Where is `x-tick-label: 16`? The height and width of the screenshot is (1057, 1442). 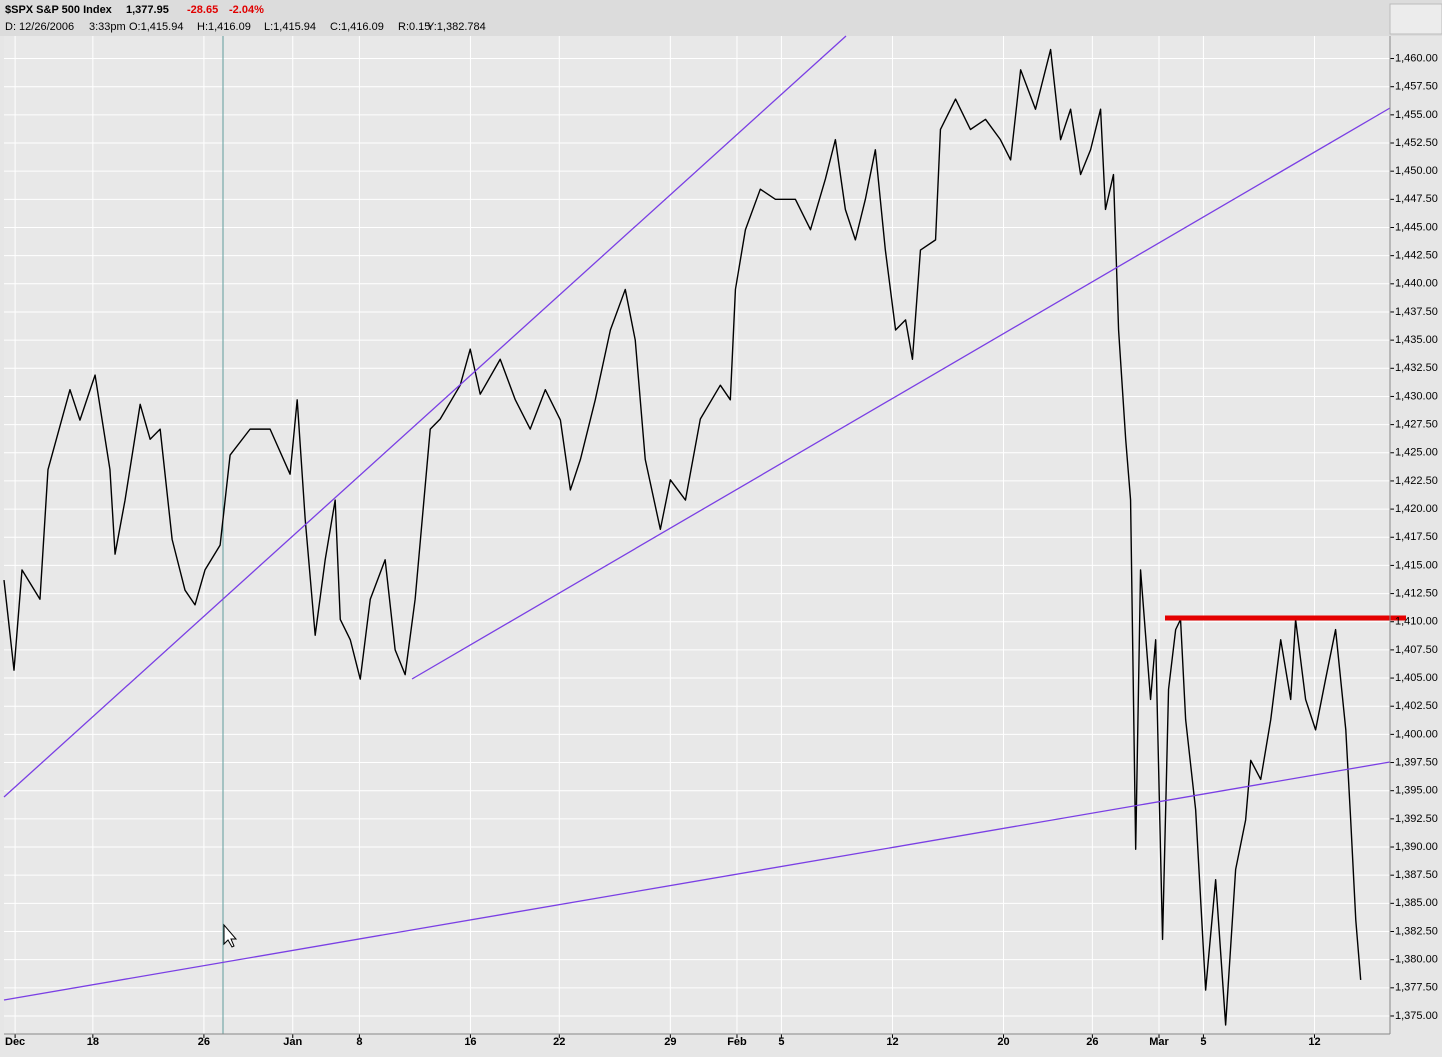
x-tick-label: 16 is located at coordinates (470, 1042).